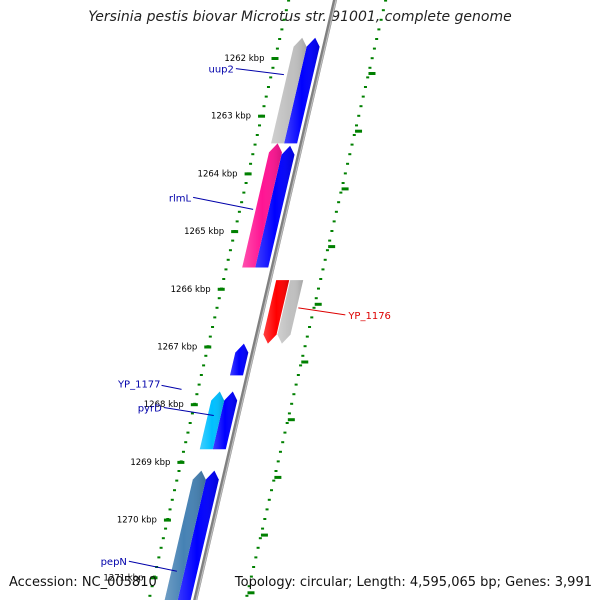 The width and height of the screenshot is (600, 600). I want to click on tick-label: 1266 kbp, so click(191, 290).